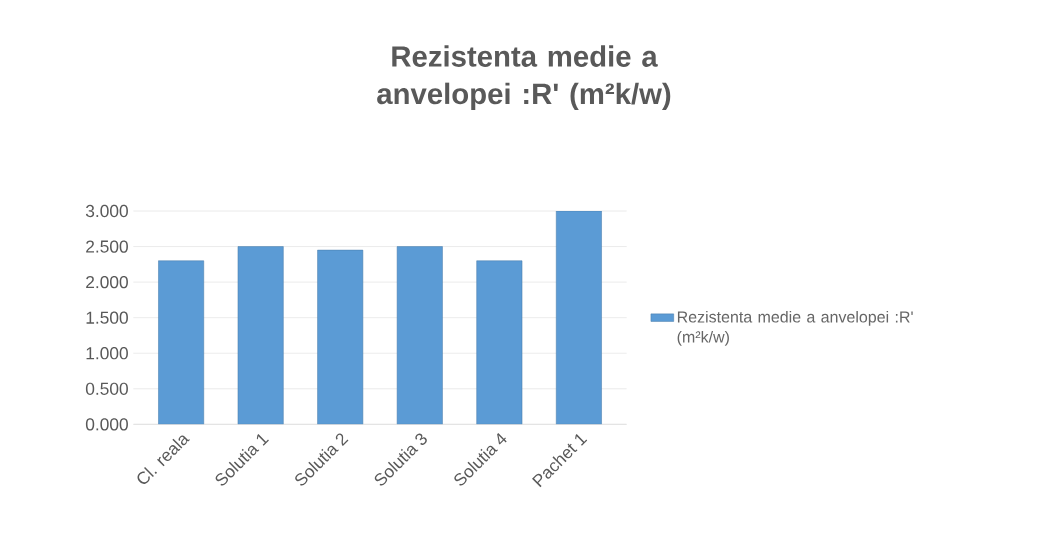  What do you see at coordinates (107, 246) in the screenshot?
I see `y-tick-label: 2.500` at bounding box center [107, 246].